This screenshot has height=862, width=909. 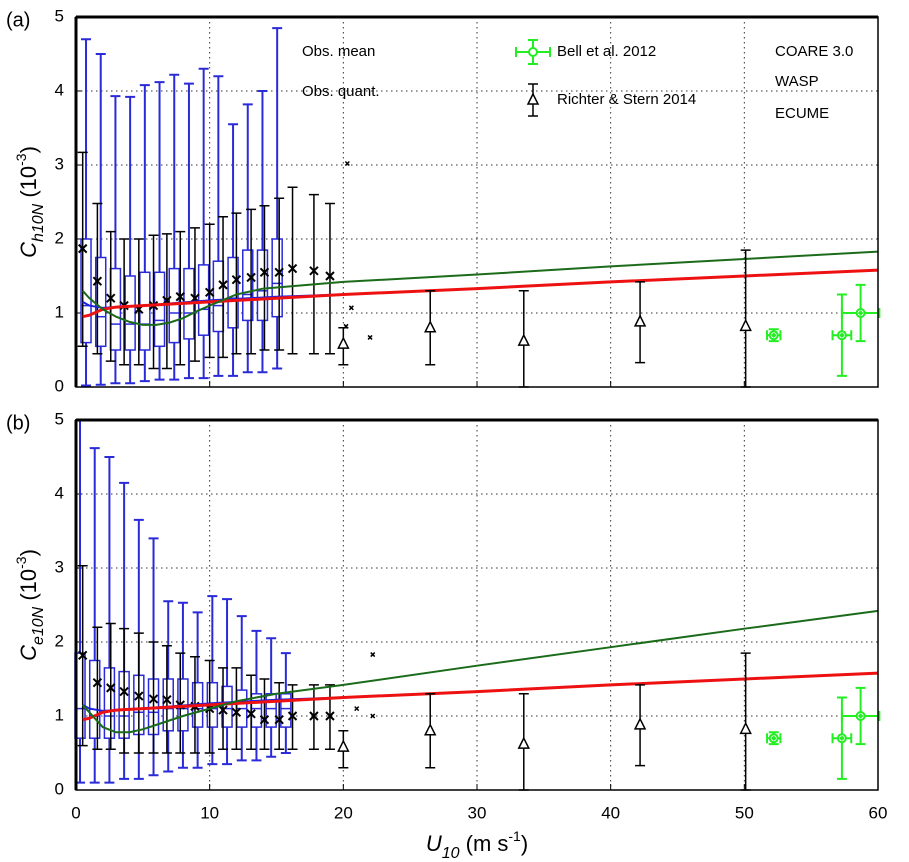 What do you see at coordinates (341, 91) in the screenshot?
I see `legend-label: Obs. quant.` at bounding box center [341, 91].